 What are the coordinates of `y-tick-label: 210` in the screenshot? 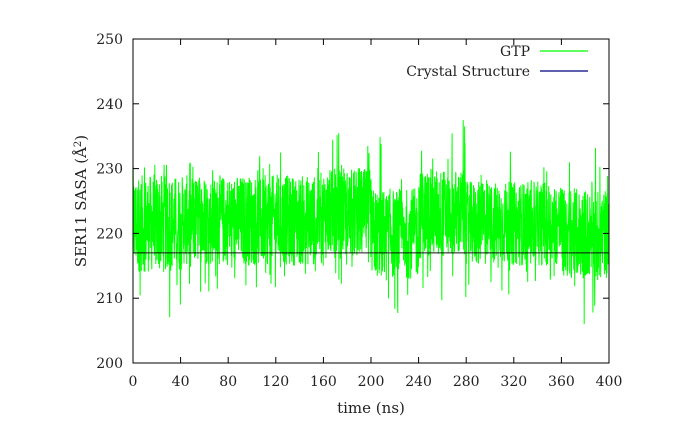 It's located at (109, 299).